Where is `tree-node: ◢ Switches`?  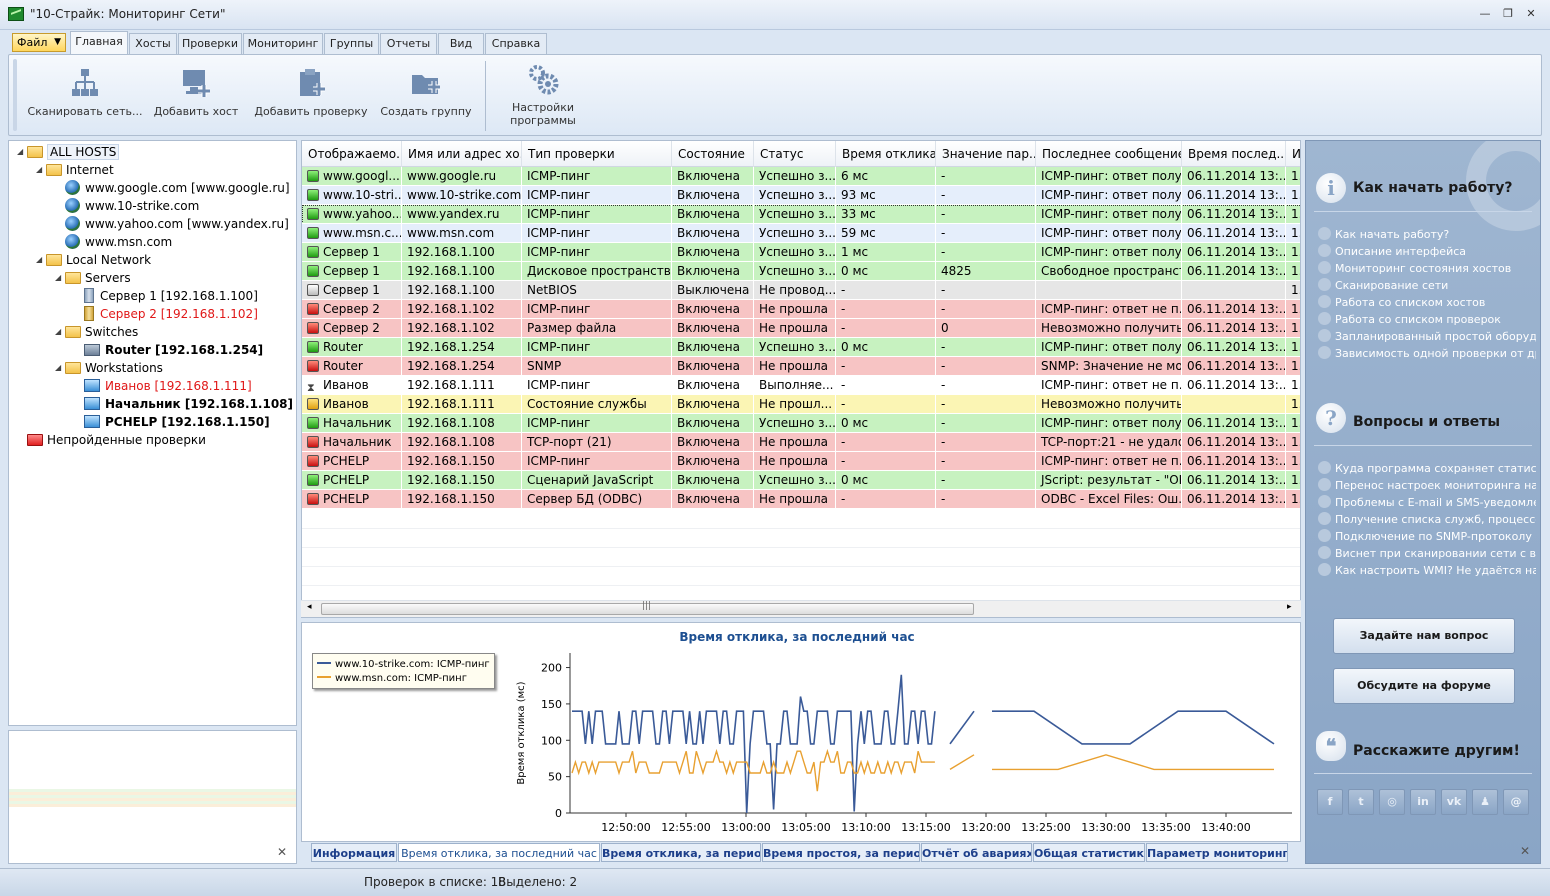 tree-node: ◢ Switches is located at coordinates (96, 332).